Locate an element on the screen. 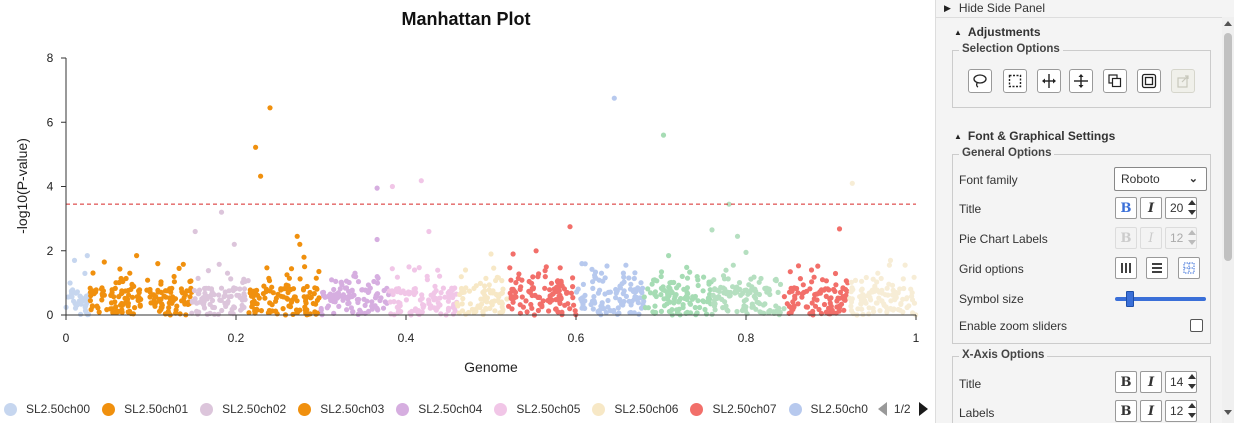 This screenshot has height=423, width=1234. pie-labels-size-input: 12 is located at coordinates (1181, 238).